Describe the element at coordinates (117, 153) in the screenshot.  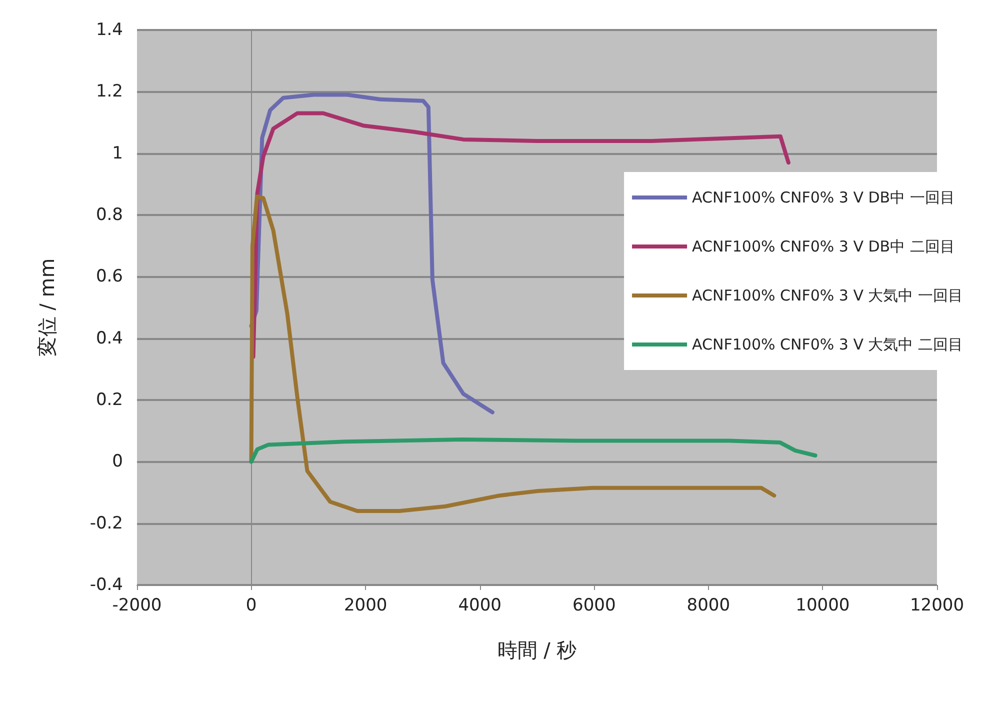
I see `y-tick-label: 1` at that location.